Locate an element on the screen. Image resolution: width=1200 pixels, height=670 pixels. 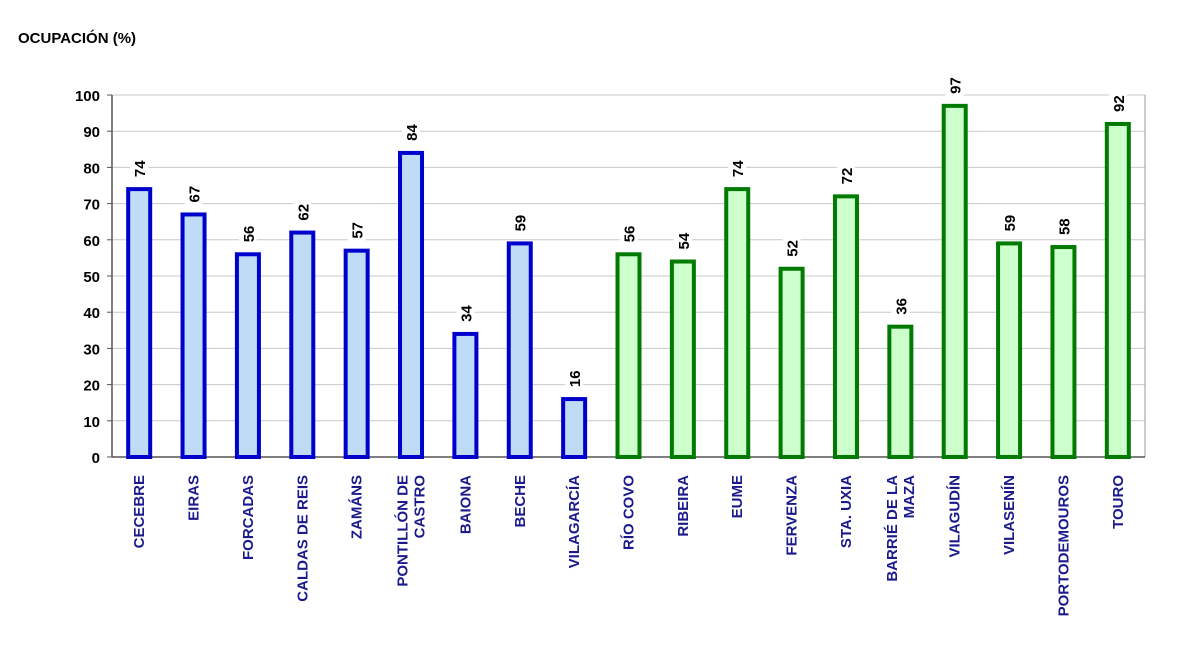
x-tick-label-line: EIRAS is located at coordinates (194, 498).